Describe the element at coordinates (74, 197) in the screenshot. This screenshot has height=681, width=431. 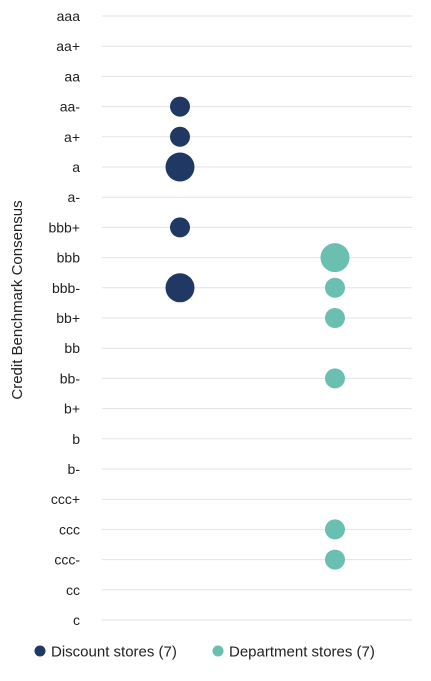
I see `y-tick-label: a-` at that location.